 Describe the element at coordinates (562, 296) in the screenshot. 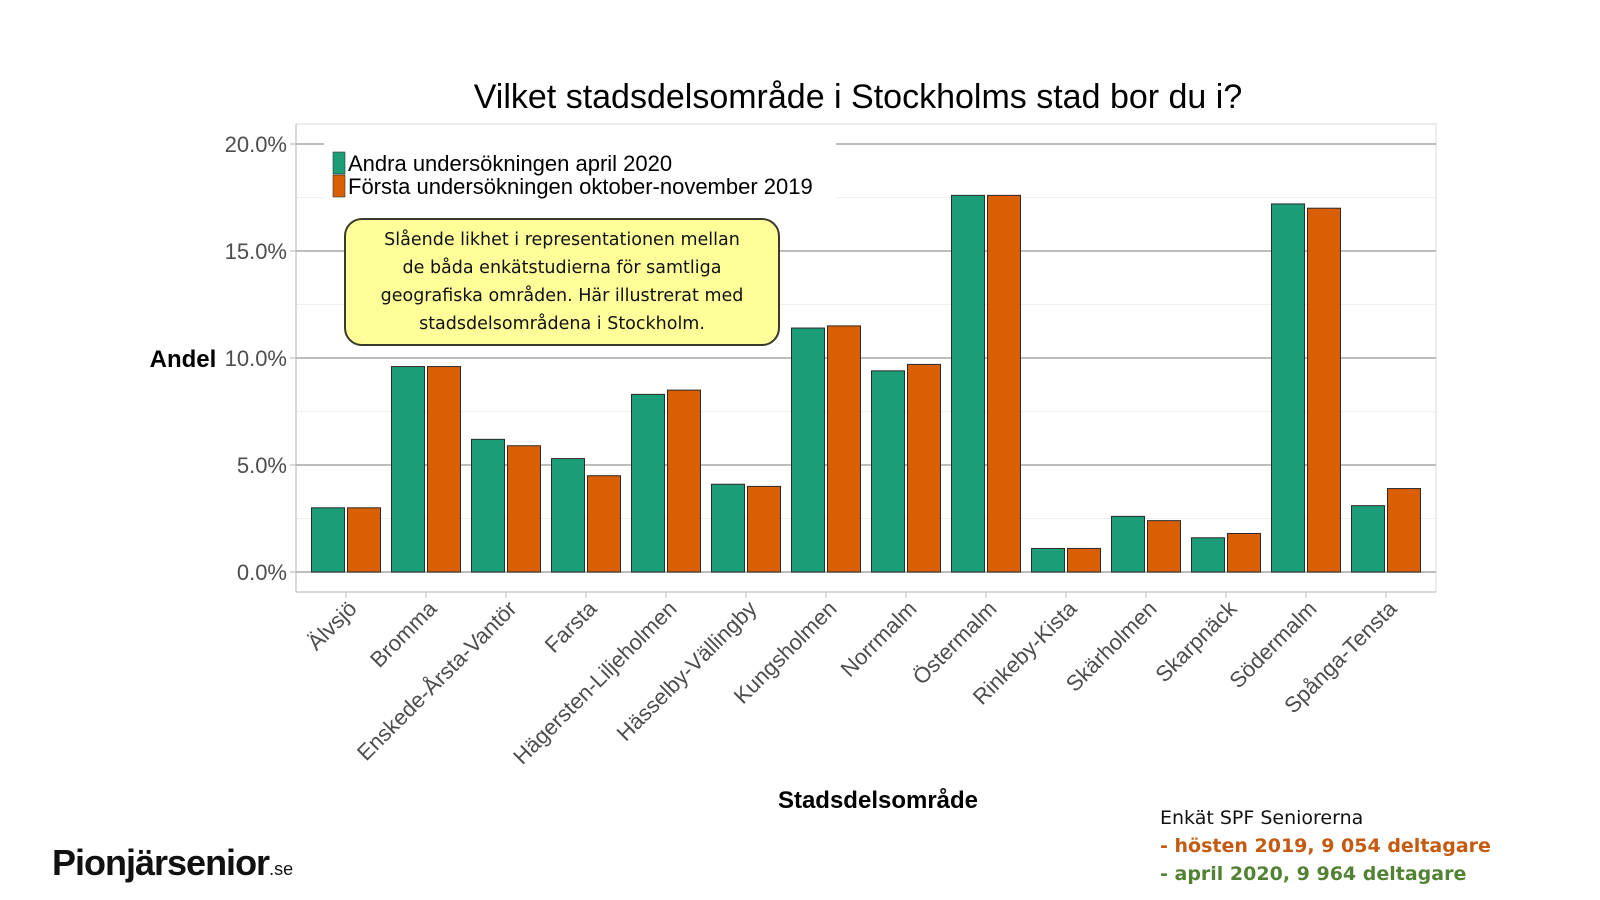

I see `callout-line: geografiska områden. Här illustrerat med` at that location.